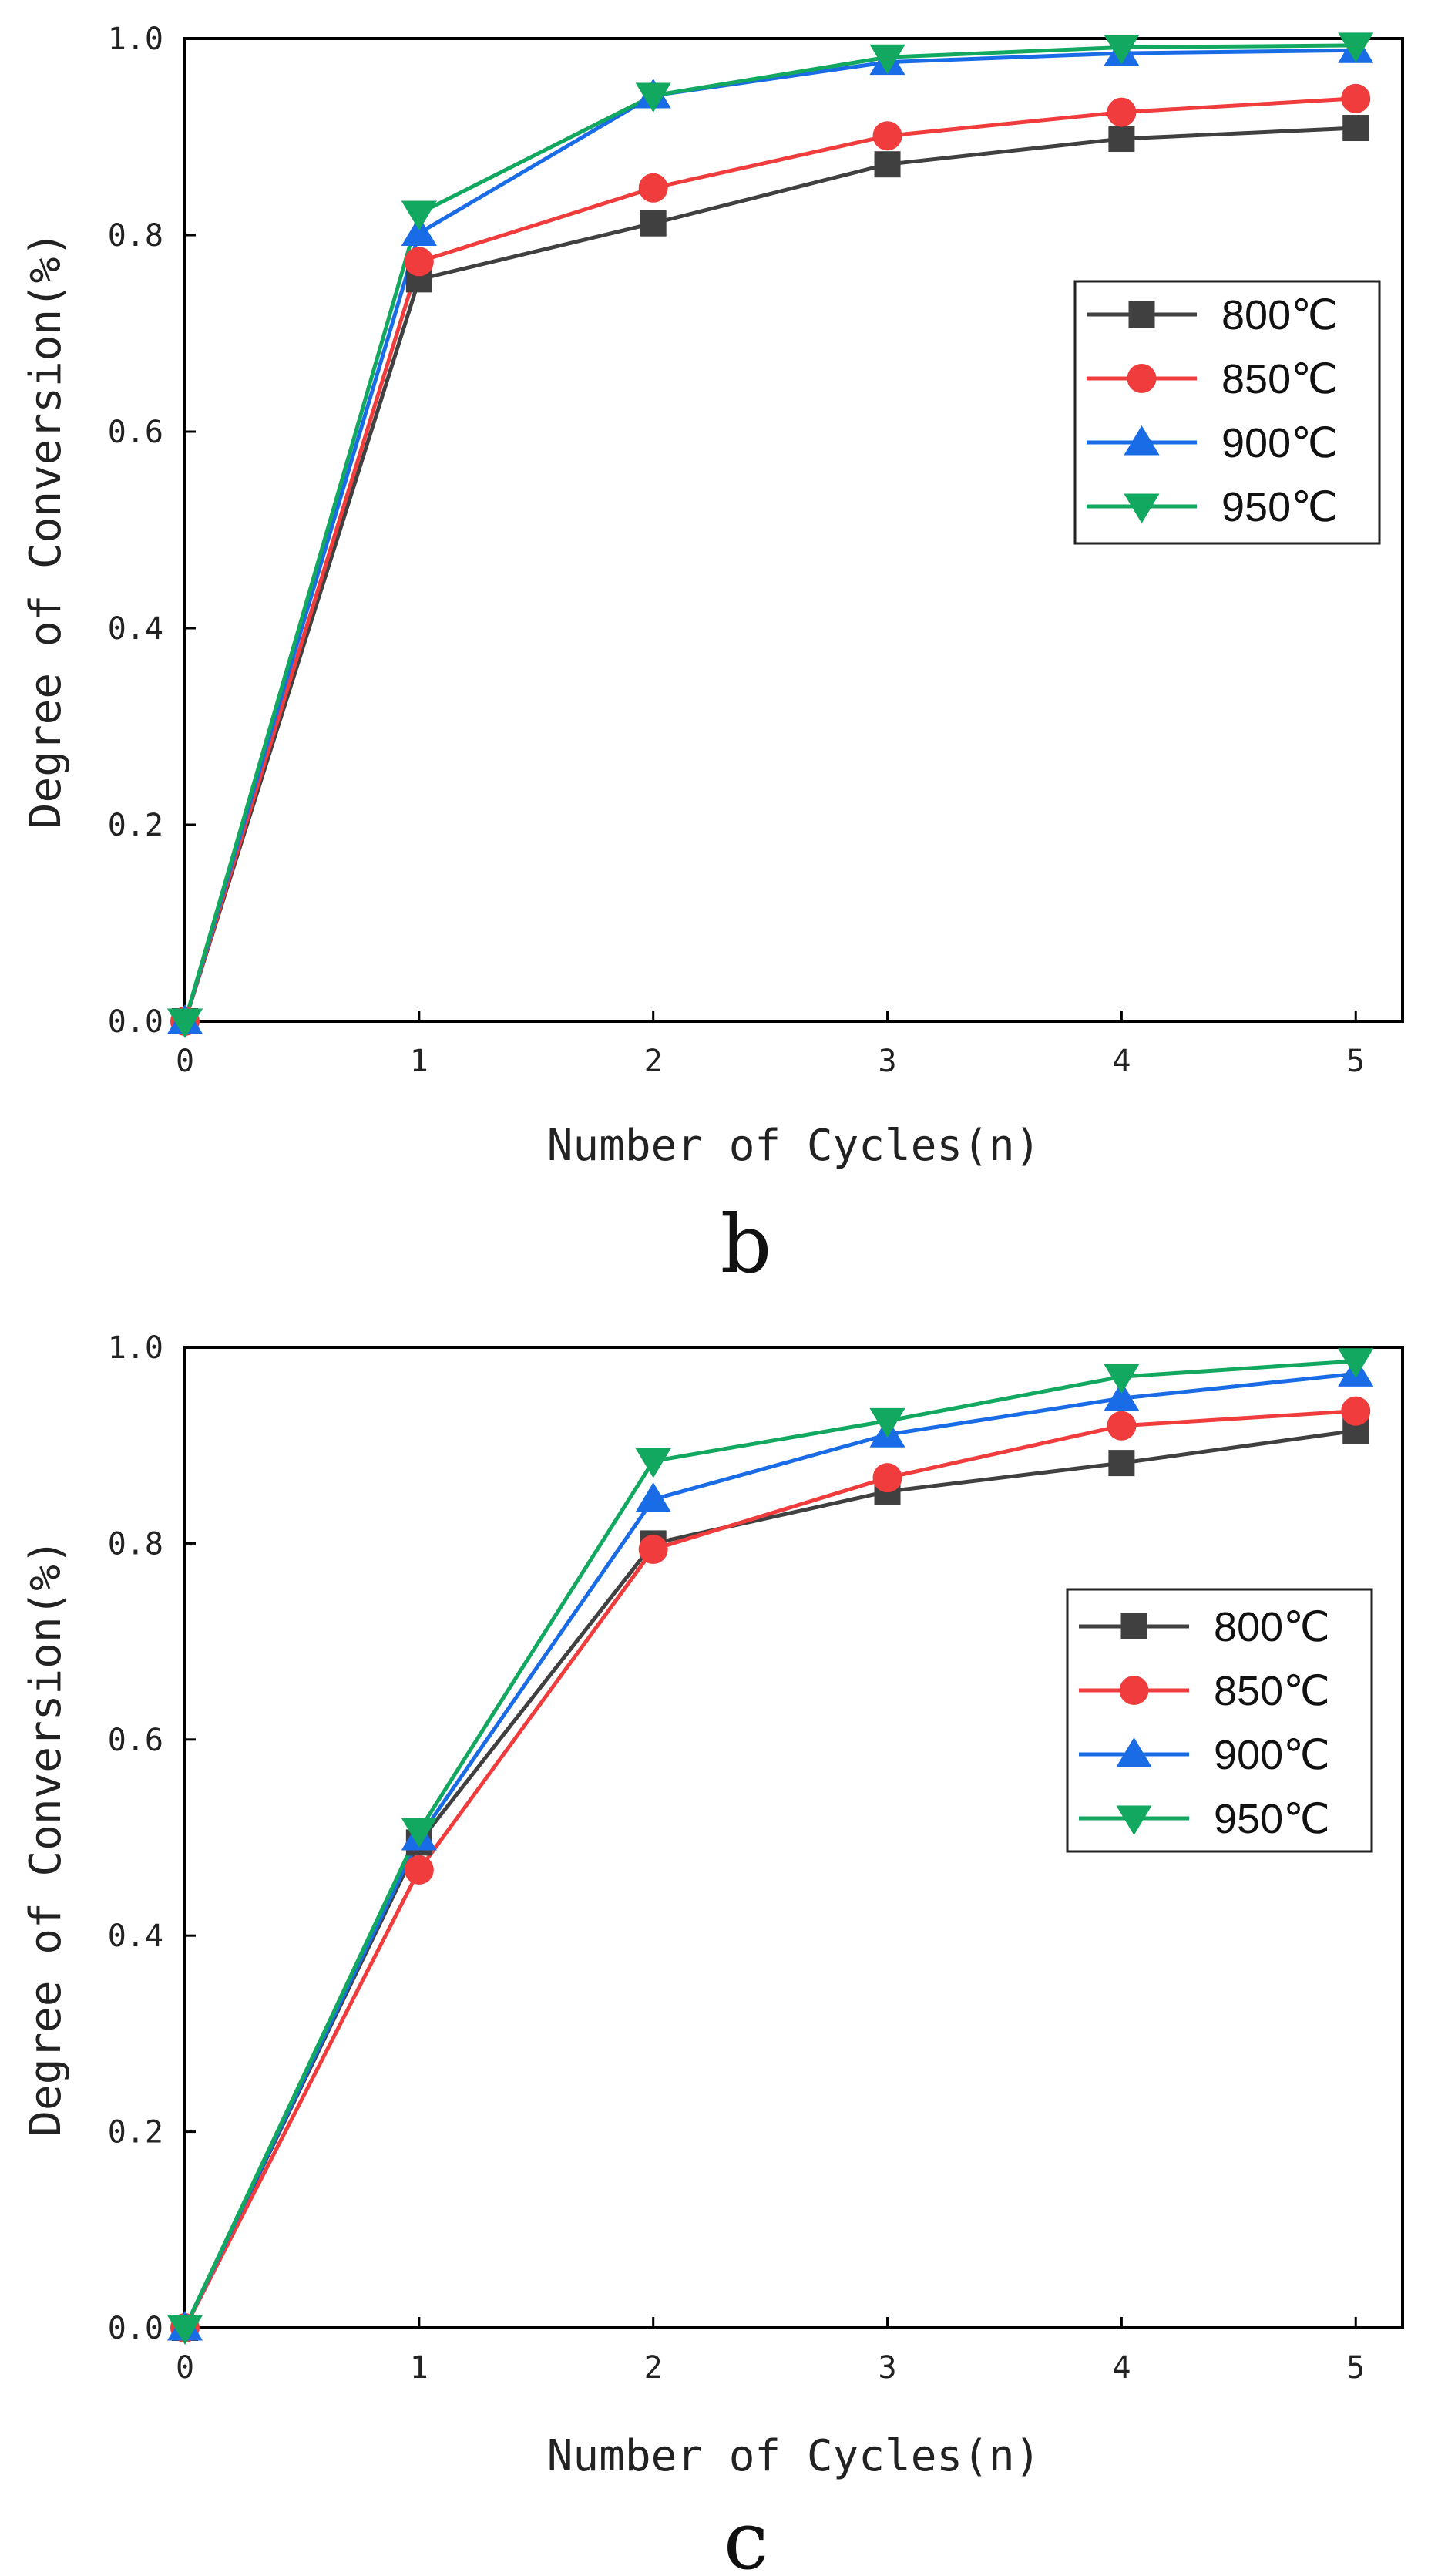  I want to click on panel-label: c, so click(746, 2535).